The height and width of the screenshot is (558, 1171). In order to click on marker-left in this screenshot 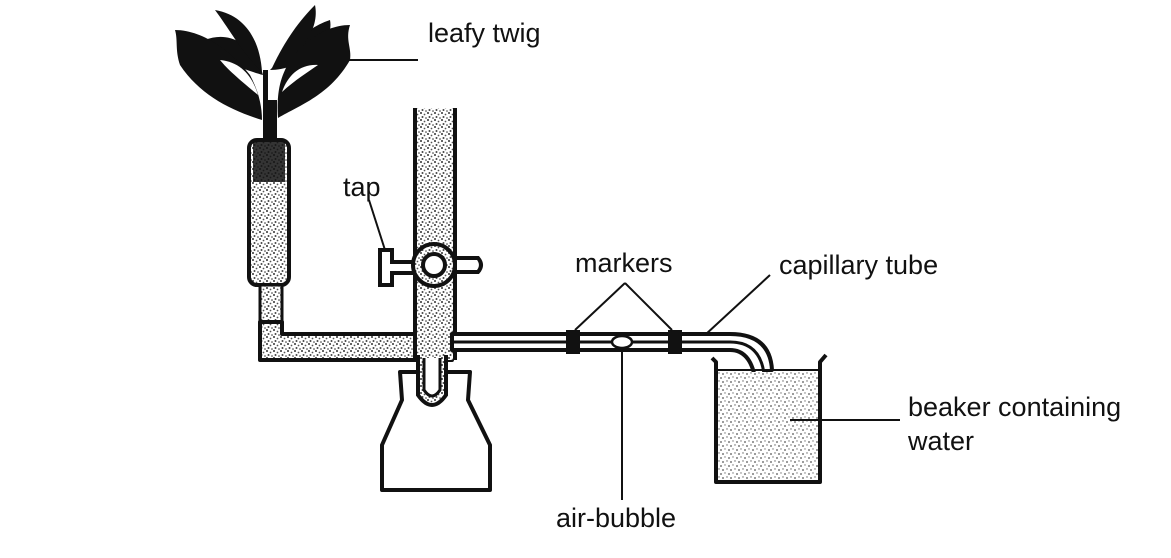, I will do `click(573, 342)`.